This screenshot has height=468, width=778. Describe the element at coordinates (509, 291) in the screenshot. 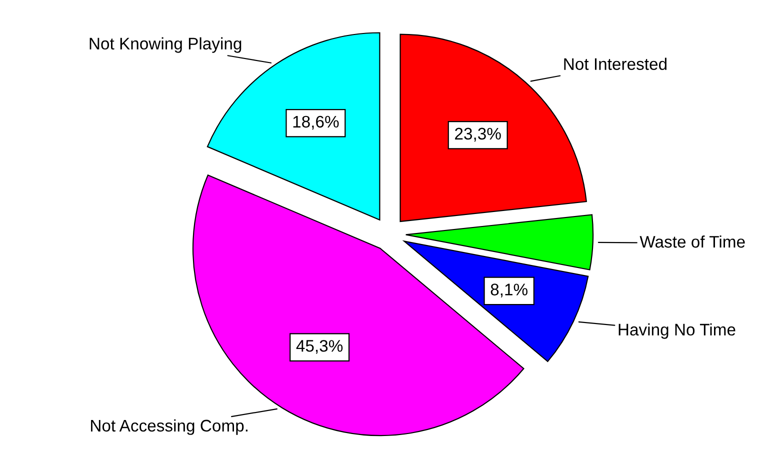

I see `data-label: 8,1%` at that location.